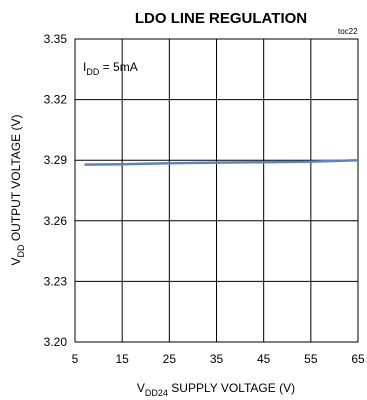  I want to click on annotation-subscript: DD, so click(92, 72).